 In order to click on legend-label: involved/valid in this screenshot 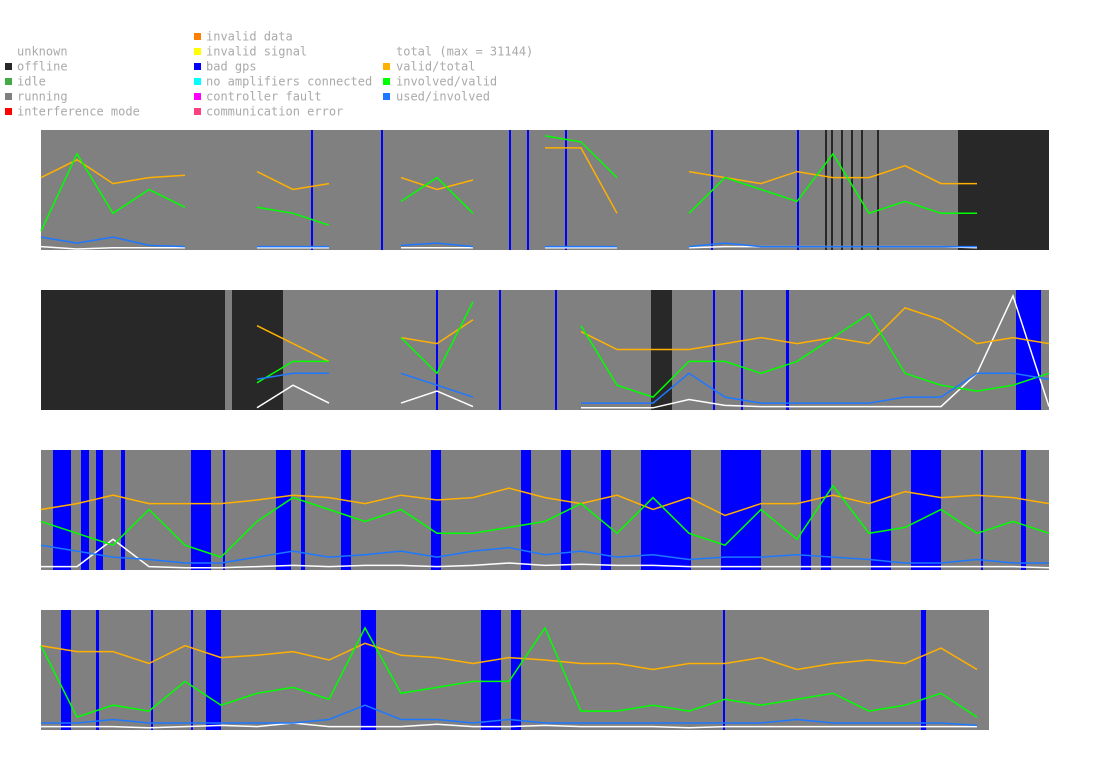, I will do `click(446, 82)`.